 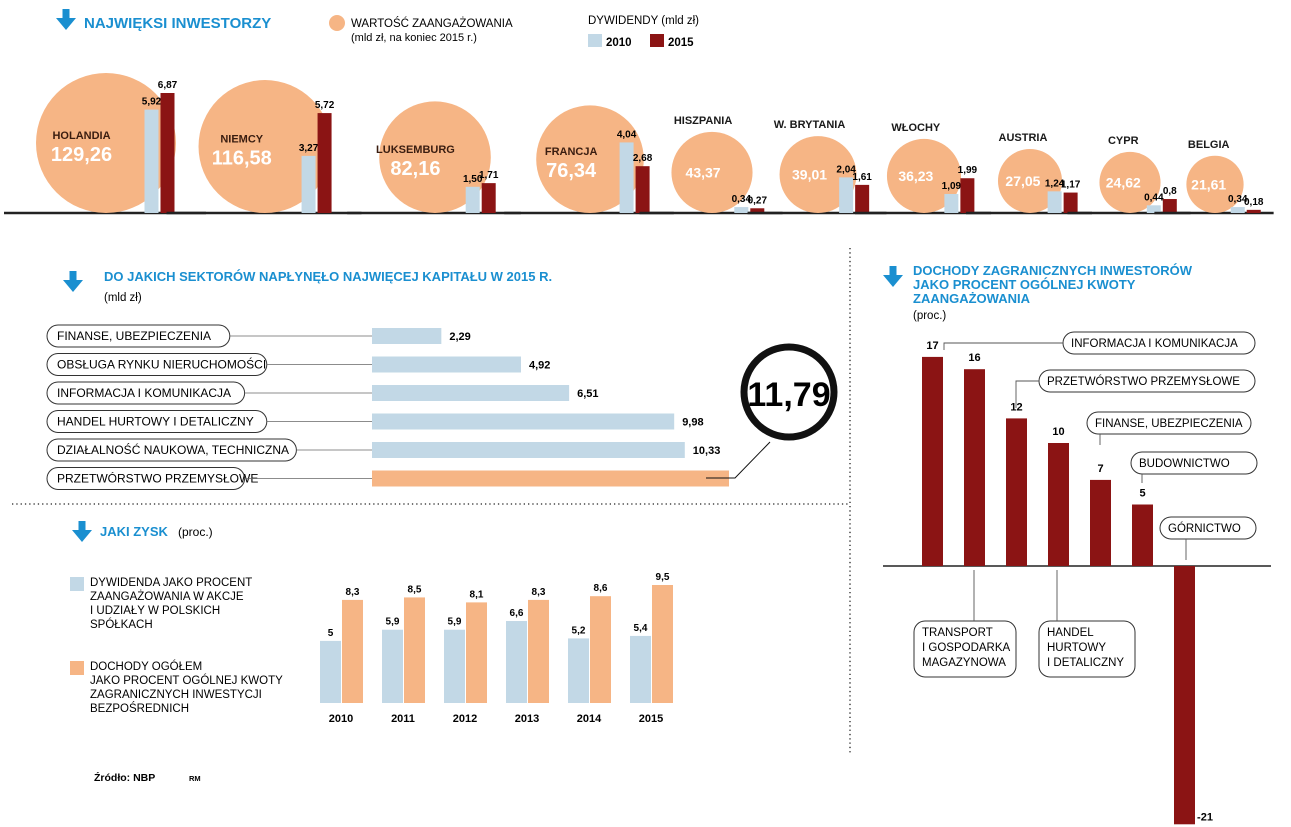 What do you see at coordinates (595, 40) in the screenshot?
I see `legend-2010-swatch` at bounding box center [595, 40].